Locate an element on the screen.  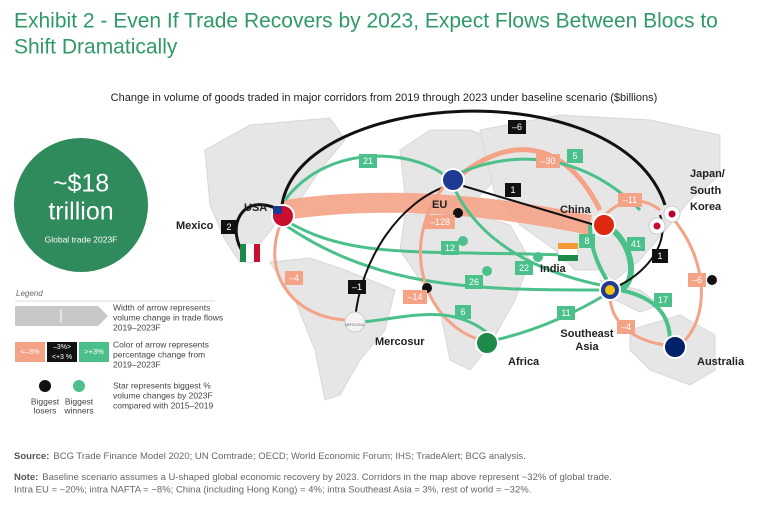
legend-text: compared with 2015–2019 is located at coordinates (163, 405).